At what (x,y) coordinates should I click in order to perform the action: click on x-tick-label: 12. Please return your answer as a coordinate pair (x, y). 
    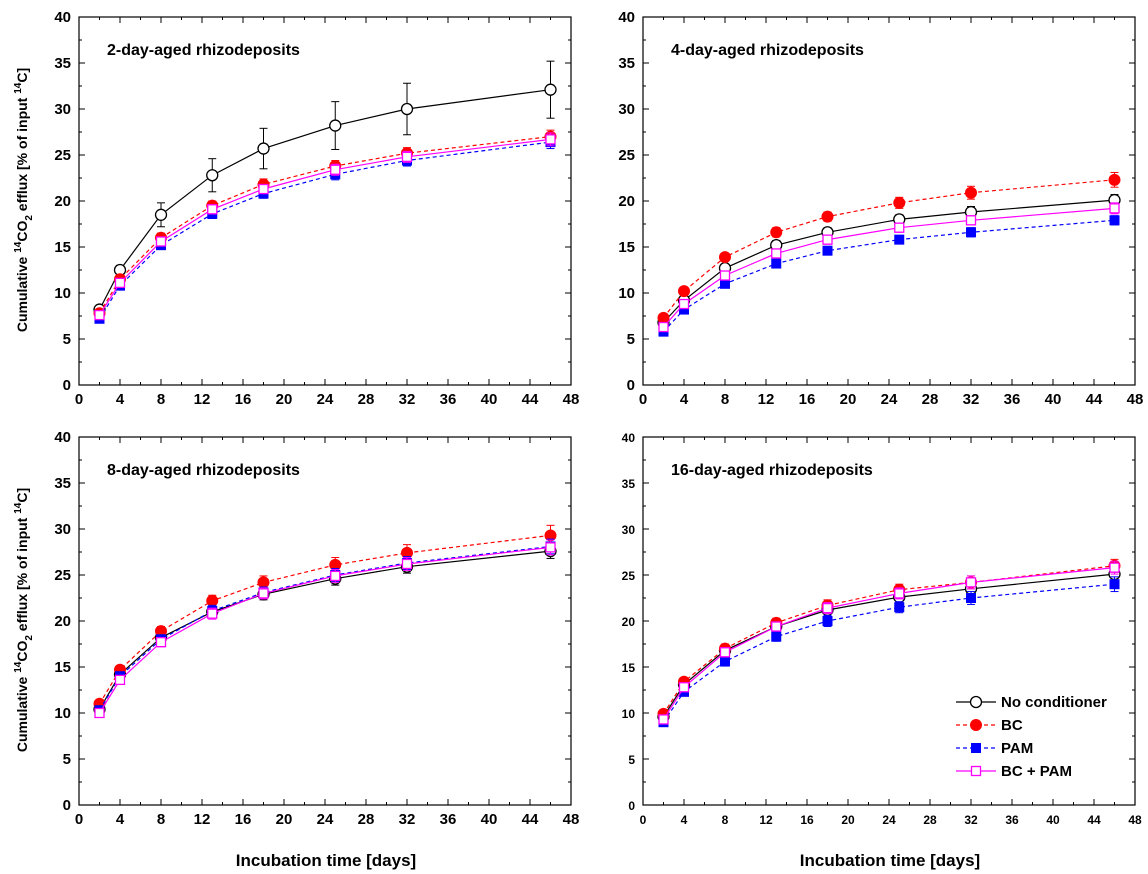
    Looking at the image, I should click on (766, 820).